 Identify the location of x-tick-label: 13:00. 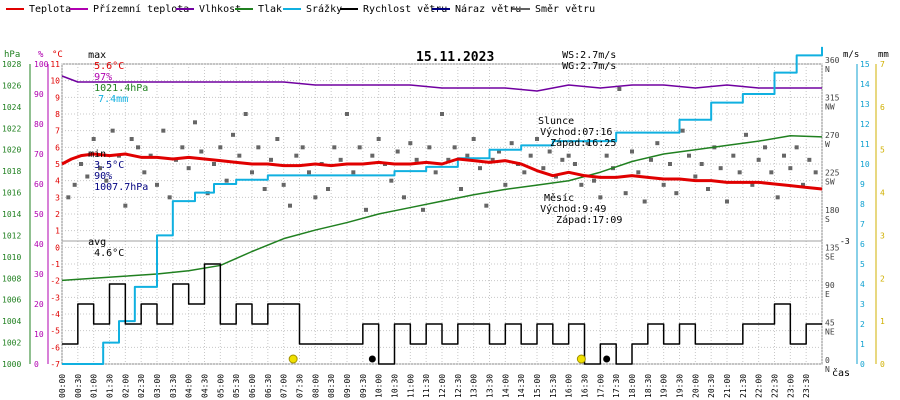
(474, 386).